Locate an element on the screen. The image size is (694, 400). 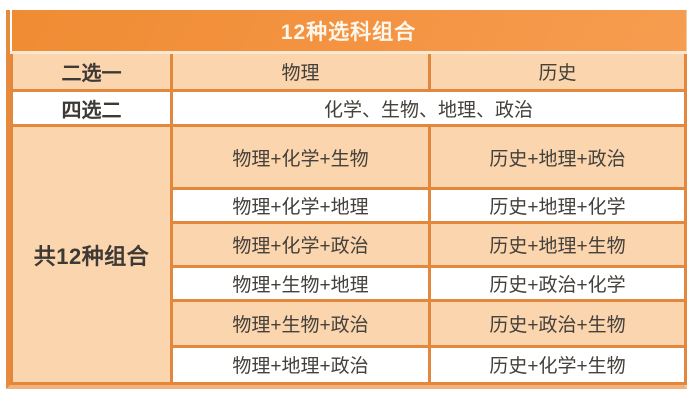
combo-row-3: 物理+化学+政治 历史+地理+生物 is located at coordinates (350, 244).